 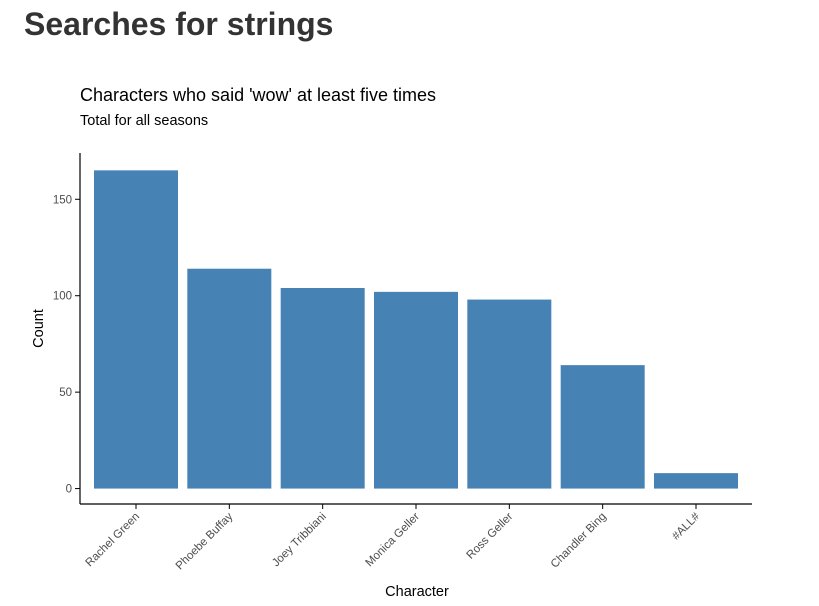 What do you see at coordinates (62, 200) in the screenshot?
I see `y-tick-label: 150` at bounding box center [62, 200].